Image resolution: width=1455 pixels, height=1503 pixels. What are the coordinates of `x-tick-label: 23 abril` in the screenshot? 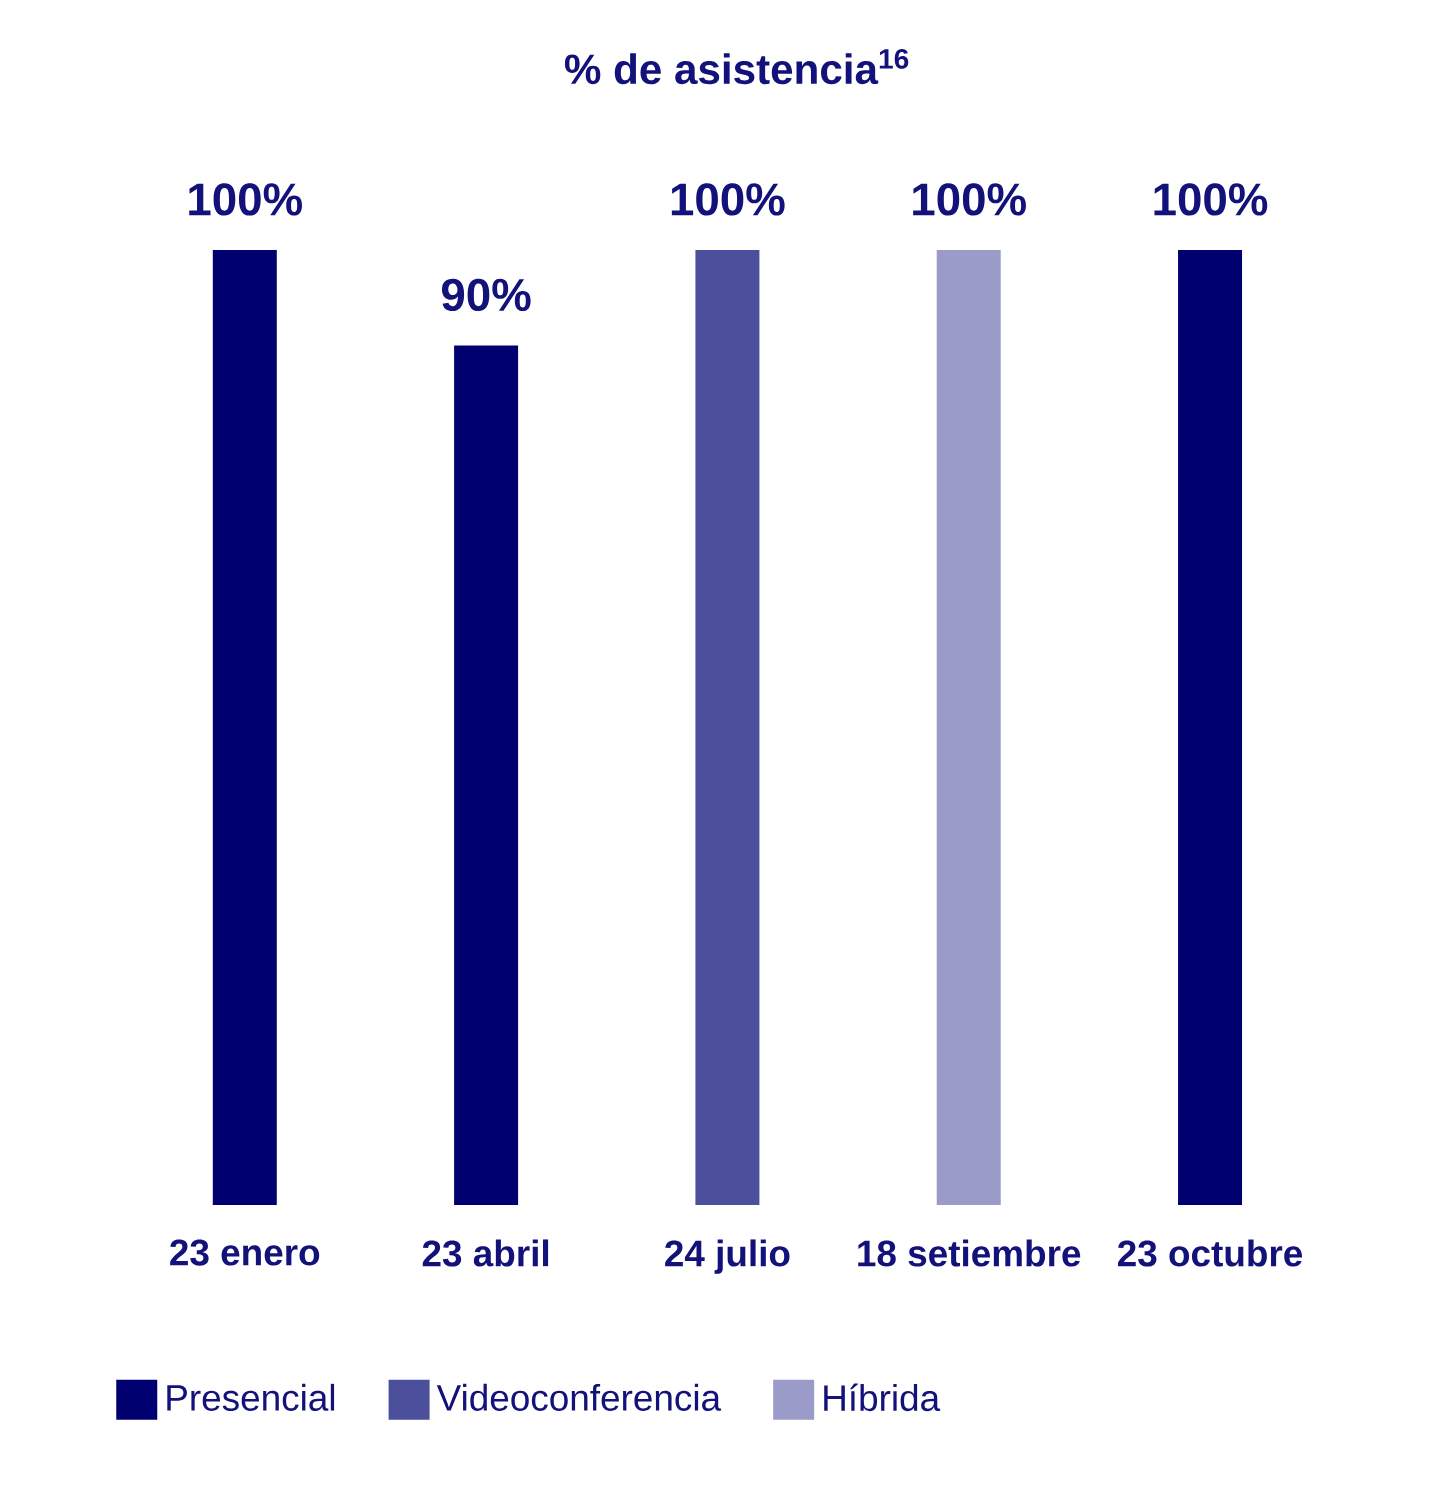 It's located at (485, 1253).